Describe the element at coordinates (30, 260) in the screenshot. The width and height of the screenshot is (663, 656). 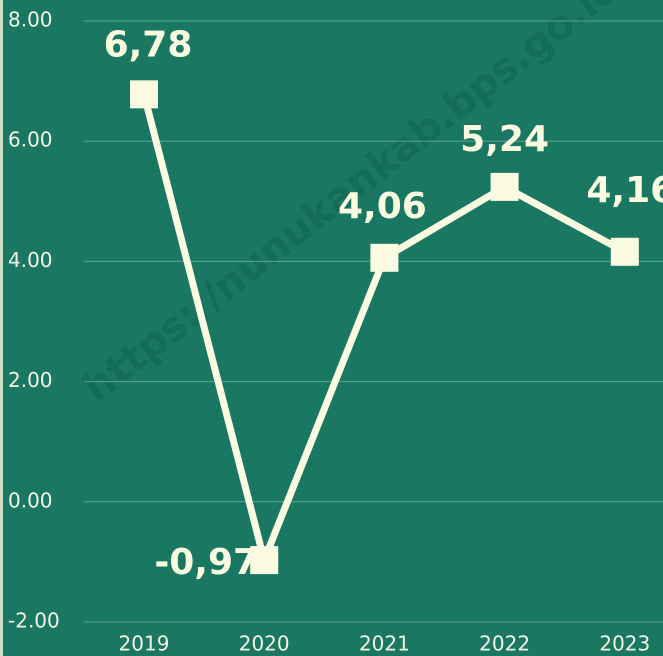
I see `y-tick-label: 4.00` at that location.